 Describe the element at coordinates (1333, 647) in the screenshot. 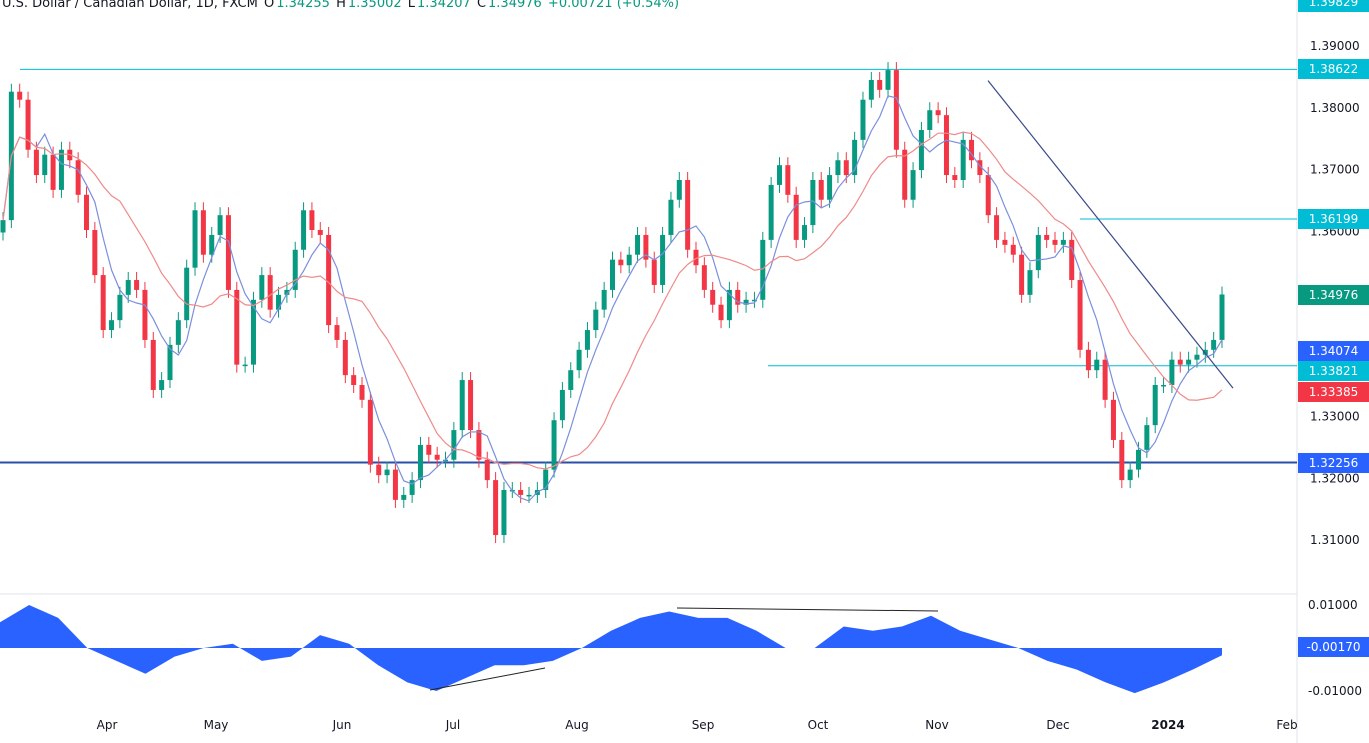

I see `price-label: -0.00170` at that location.